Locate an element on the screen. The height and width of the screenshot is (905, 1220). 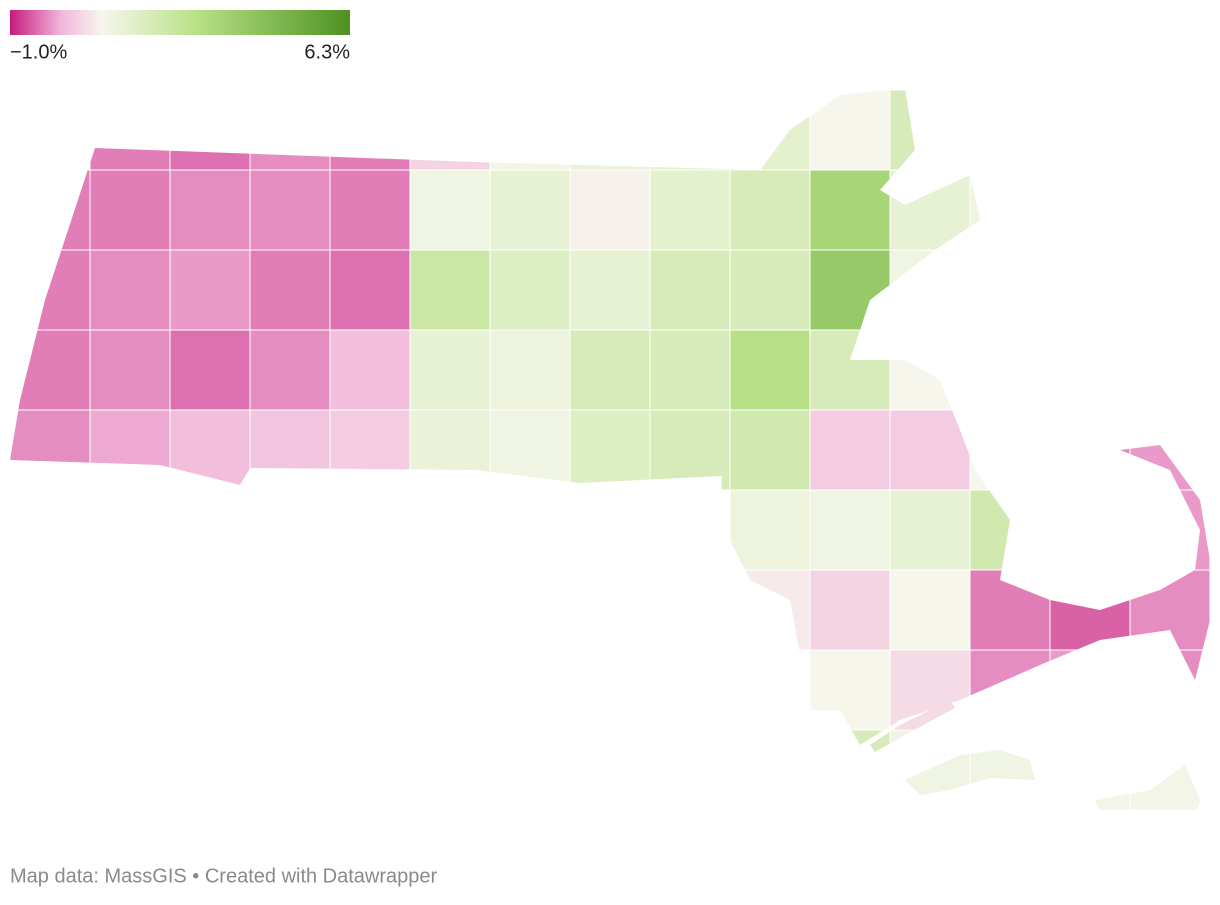
legend-min-label: −1.0% is located at coordinates (38, 52).